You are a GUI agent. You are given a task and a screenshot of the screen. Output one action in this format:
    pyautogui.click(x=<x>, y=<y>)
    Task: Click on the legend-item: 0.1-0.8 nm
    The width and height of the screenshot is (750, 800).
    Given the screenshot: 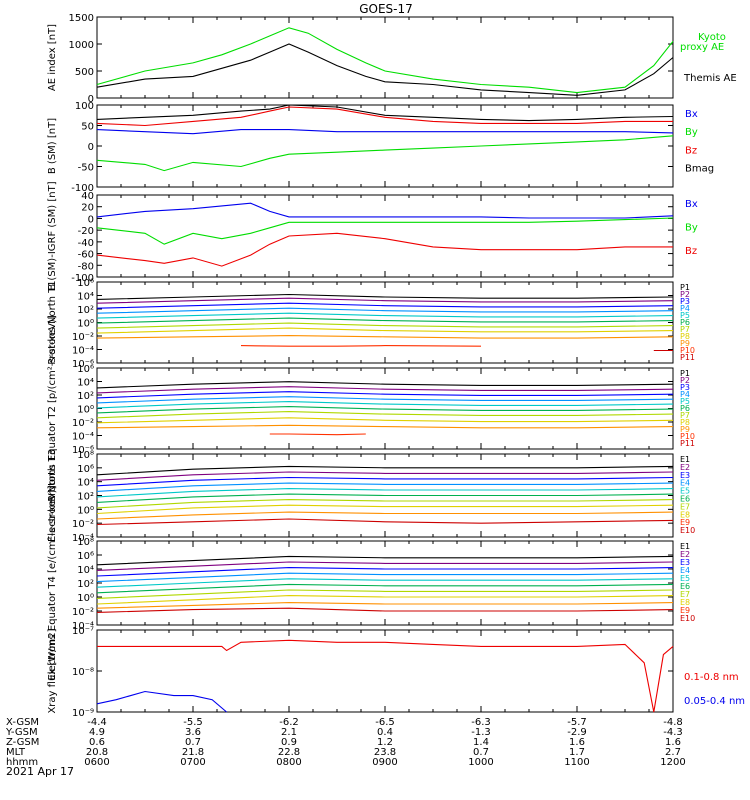 What is the action you would take?
    pyautogui.click(x=711, y=677)
    